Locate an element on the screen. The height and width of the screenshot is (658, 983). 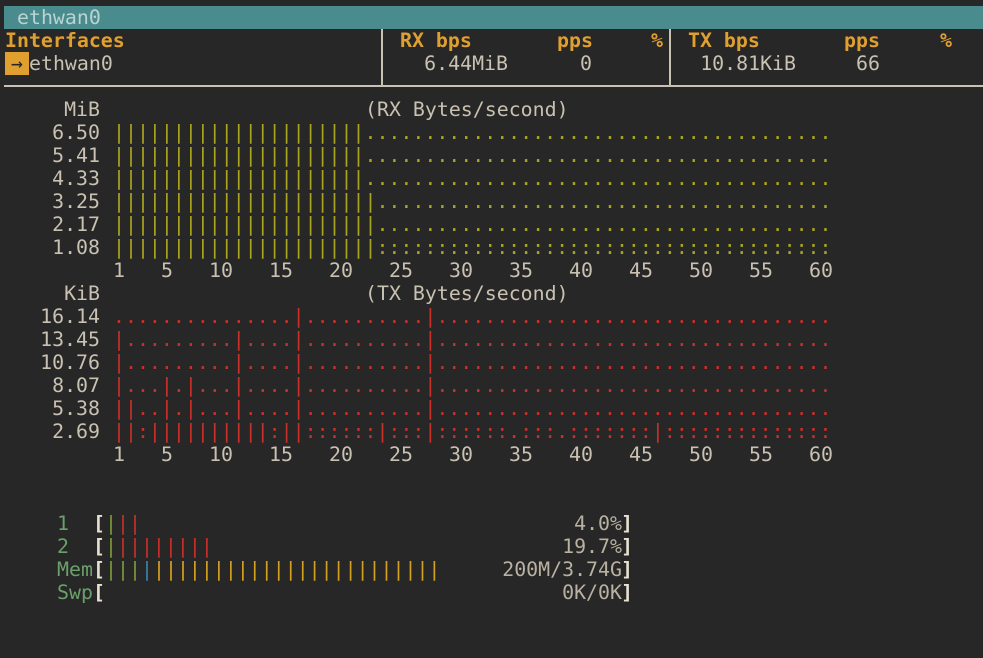
meter-label: Swp is located at coordinates (75, 592).